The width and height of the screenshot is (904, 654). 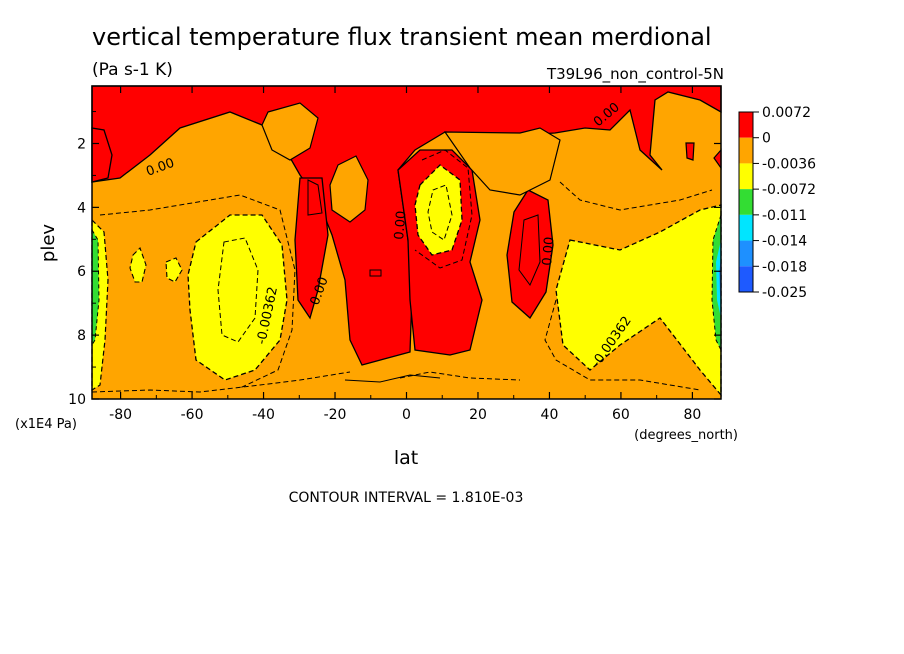 I want to click on x-tick-label: 80, so click(x=692, y=415).